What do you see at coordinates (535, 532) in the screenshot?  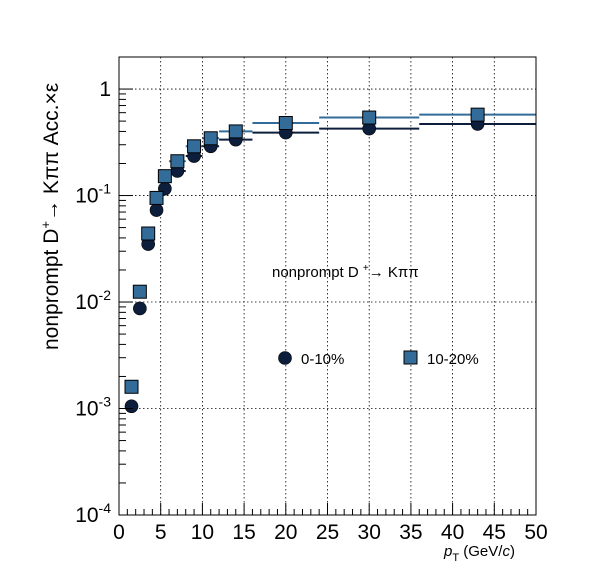 I see `x-tick-label: 50` at bounding box center [535, 532].